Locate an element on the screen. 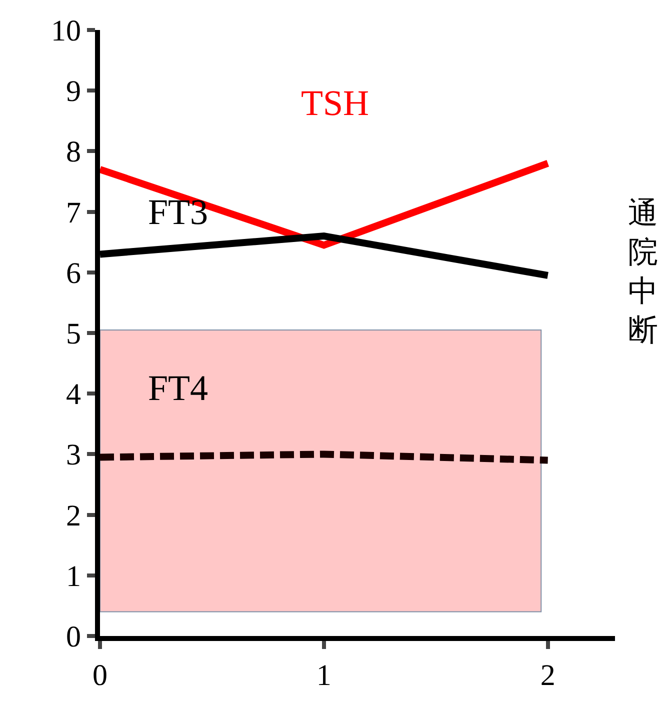 The width and height of the screenshot is (659, 711). y-tick-label: 0 is located at coordinates (73, 637).